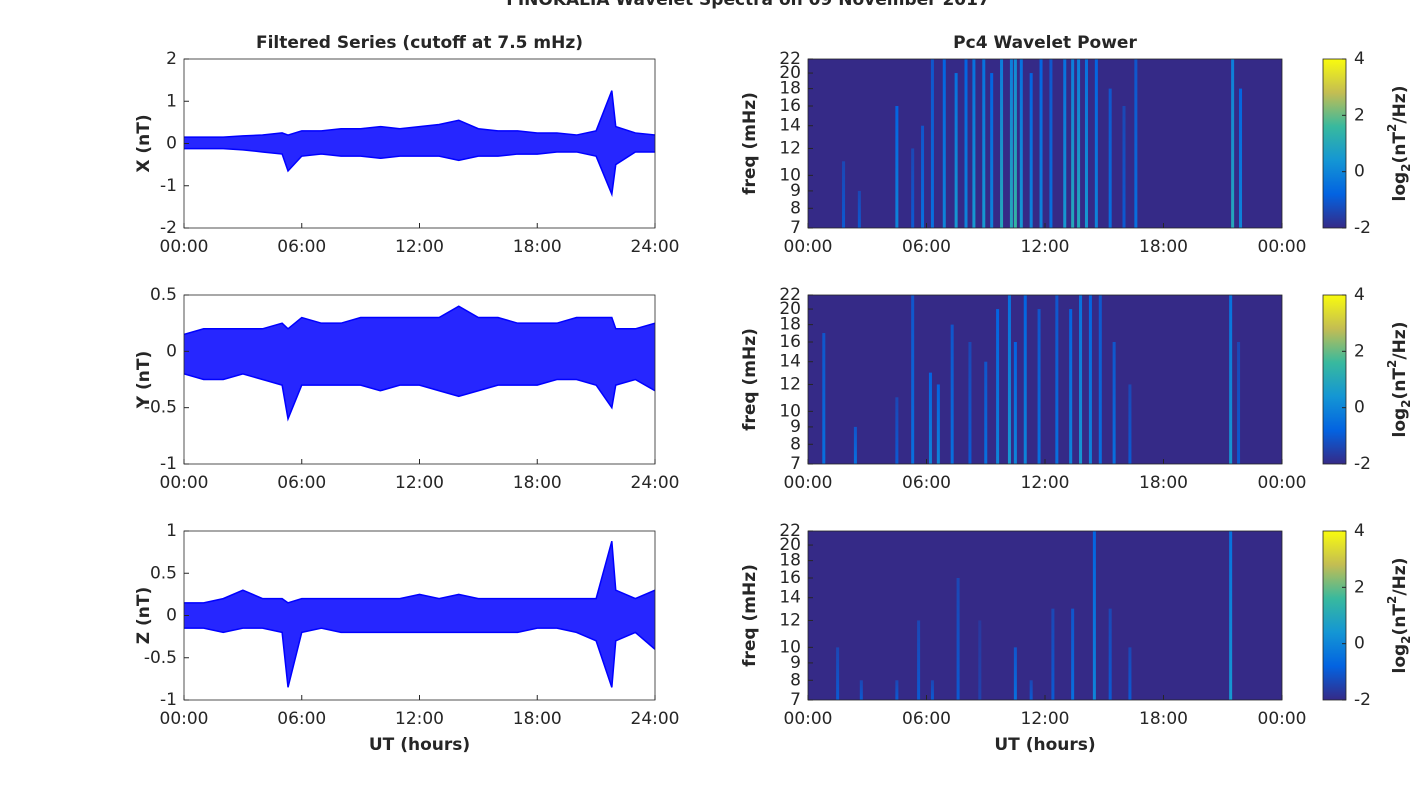 This screenshot has width=1418, height=788. Describe the element at coordinates (419, 614) in the screenshot. I see `band` at that location.